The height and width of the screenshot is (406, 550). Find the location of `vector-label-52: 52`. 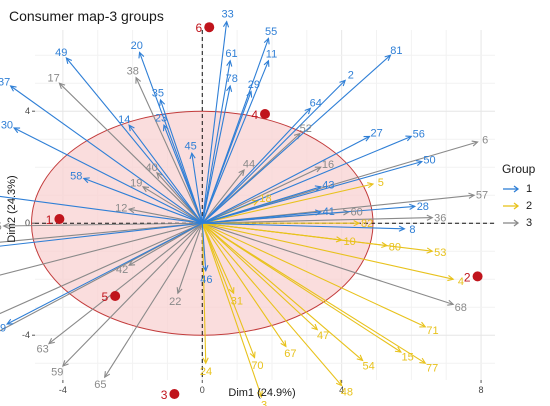

vector-label-52: 52 is located at coordinates (306, 129).